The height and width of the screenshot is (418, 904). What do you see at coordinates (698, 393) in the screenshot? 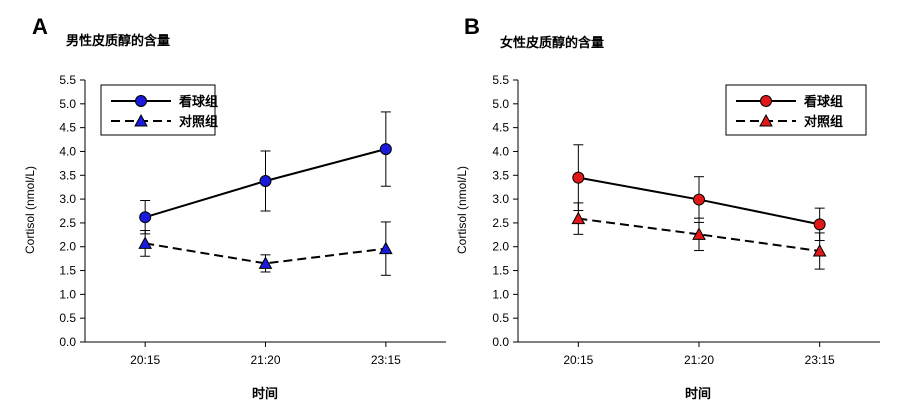
I see `chart-b-xlabel: 时间` at bounding box center [698, 393].